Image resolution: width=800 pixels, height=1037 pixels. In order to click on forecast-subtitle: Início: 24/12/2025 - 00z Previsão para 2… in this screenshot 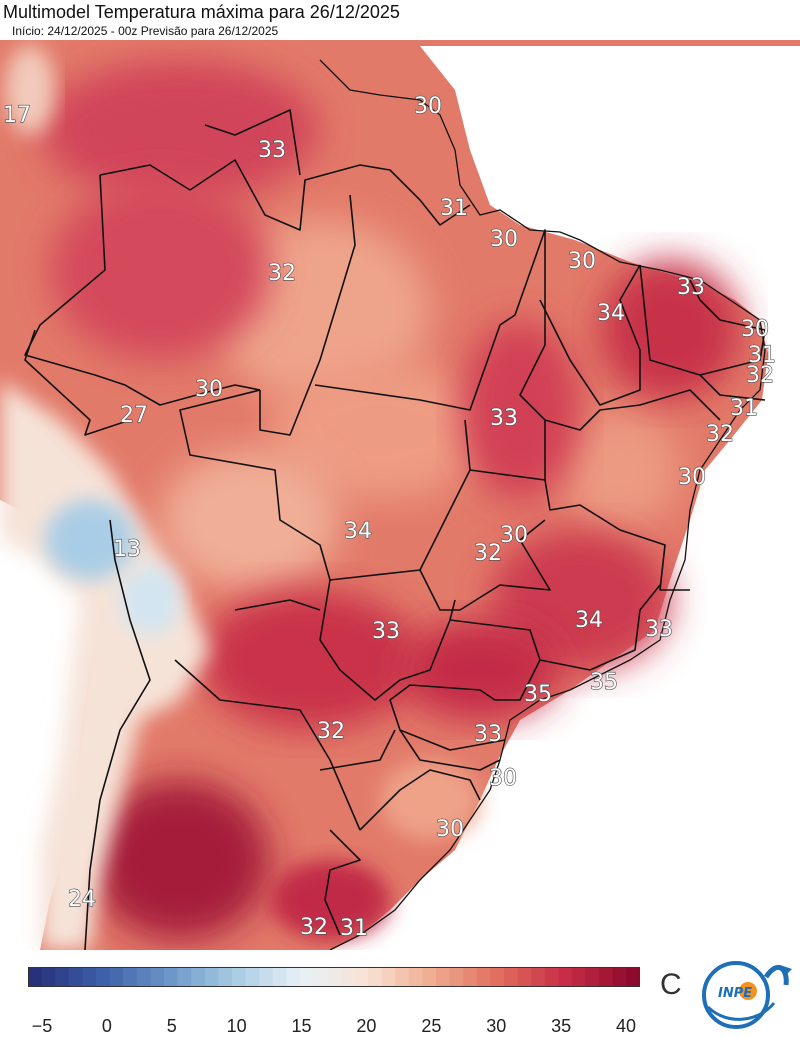, I will do `click(145, 31)`.